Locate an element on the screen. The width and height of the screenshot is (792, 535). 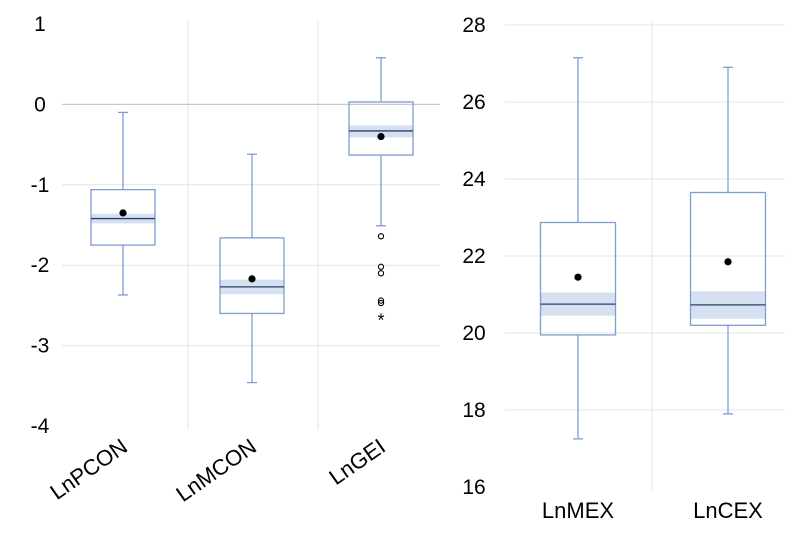
y-tick-label: -1 is located at coordinates (40, 185).